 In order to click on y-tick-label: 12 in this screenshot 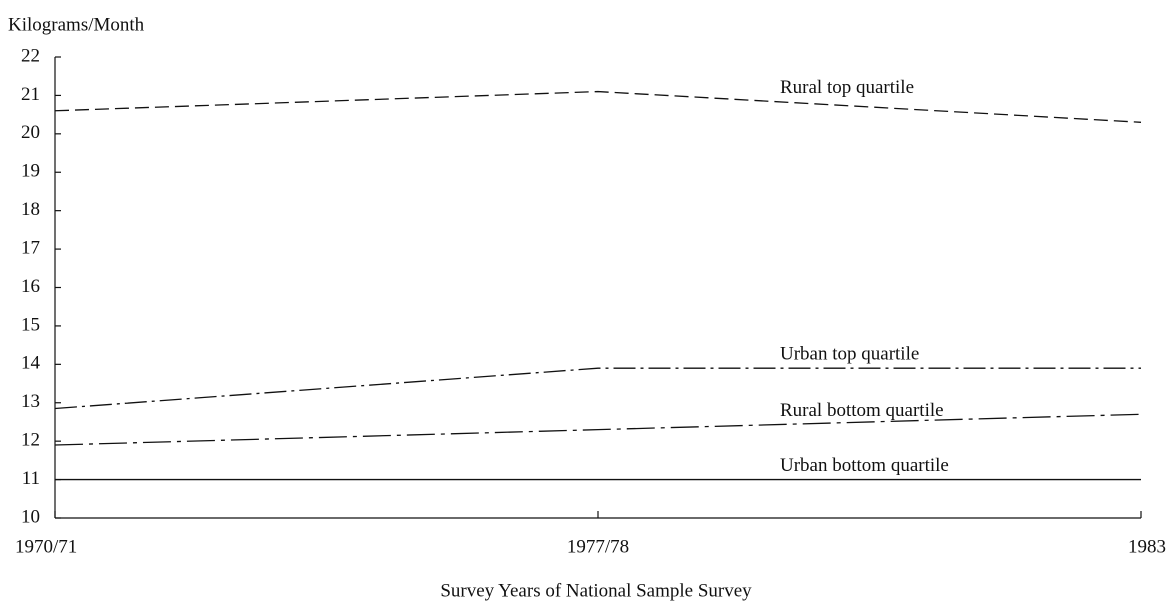, I will do `click(30, 440)`.